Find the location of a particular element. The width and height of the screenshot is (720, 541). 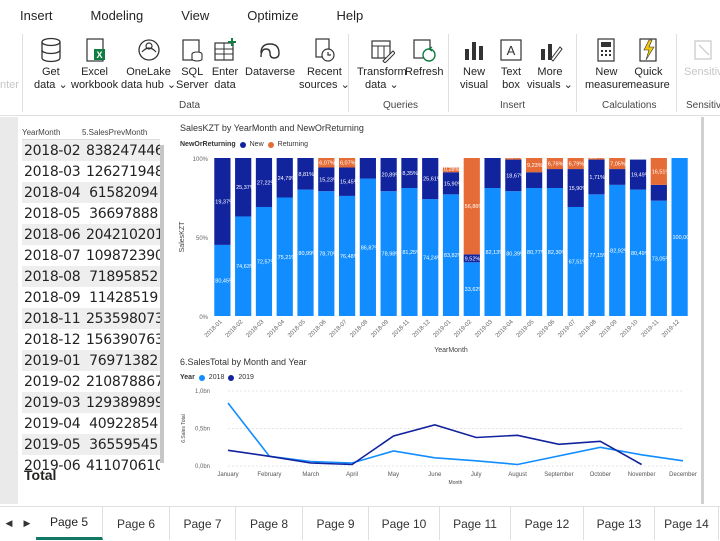

x-tick-label: June is located at coordinates (435, 475).